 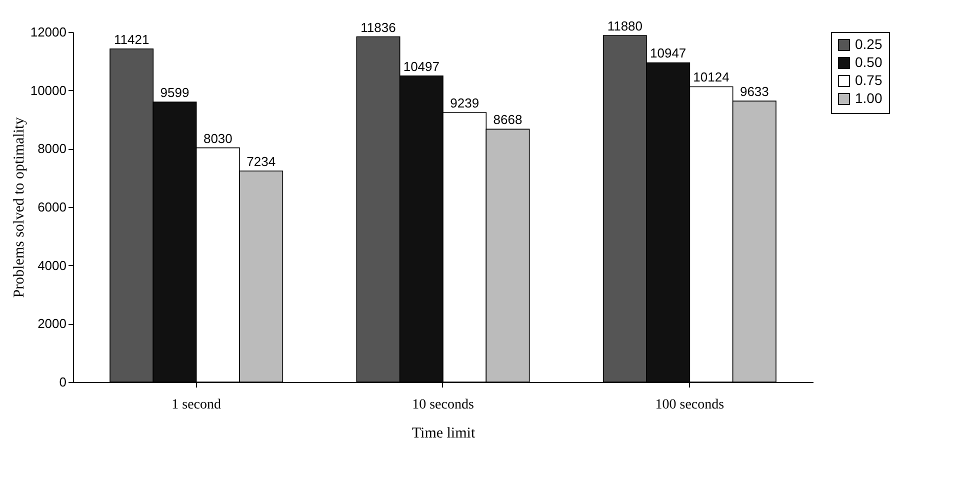 I want to click on data-label: 9599, so click(x=175, y=92).